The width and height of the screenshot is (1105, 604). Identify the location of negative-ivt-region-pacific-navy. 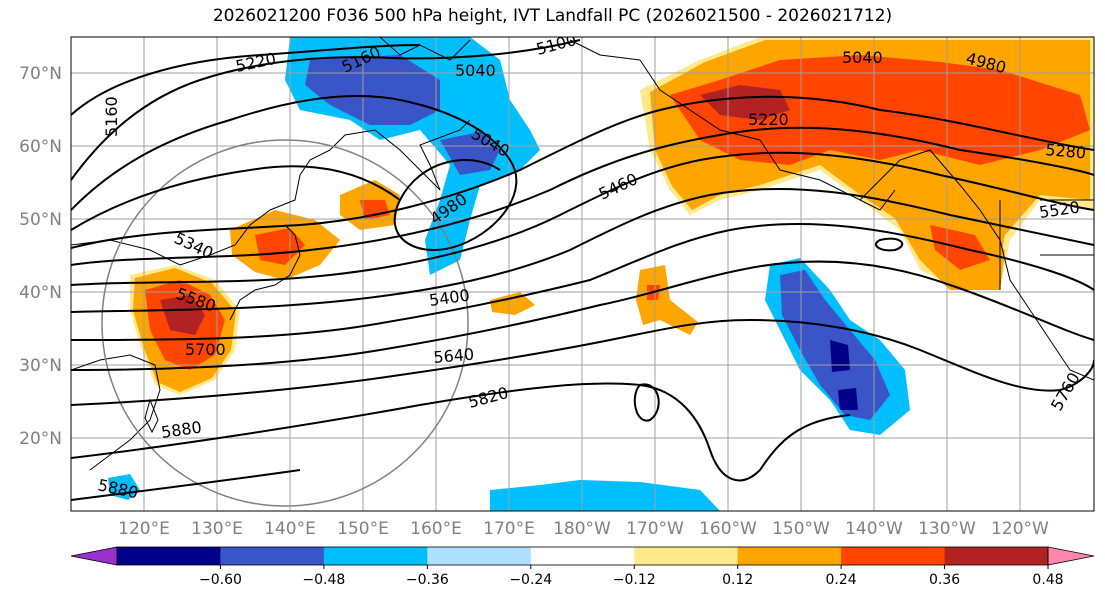
(840, 356).